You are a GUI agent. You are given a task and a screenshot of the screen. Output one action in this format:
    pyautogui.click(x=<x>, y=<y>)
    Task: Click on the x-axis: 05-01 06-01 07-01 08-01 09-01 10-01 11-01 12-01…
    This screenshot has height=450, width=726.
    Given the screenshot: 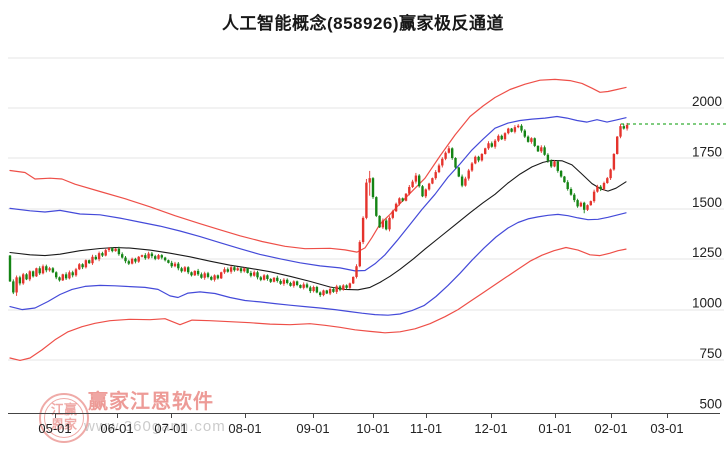 What is the action you would take?
    pyautogui.click(x=364, y=424)
    